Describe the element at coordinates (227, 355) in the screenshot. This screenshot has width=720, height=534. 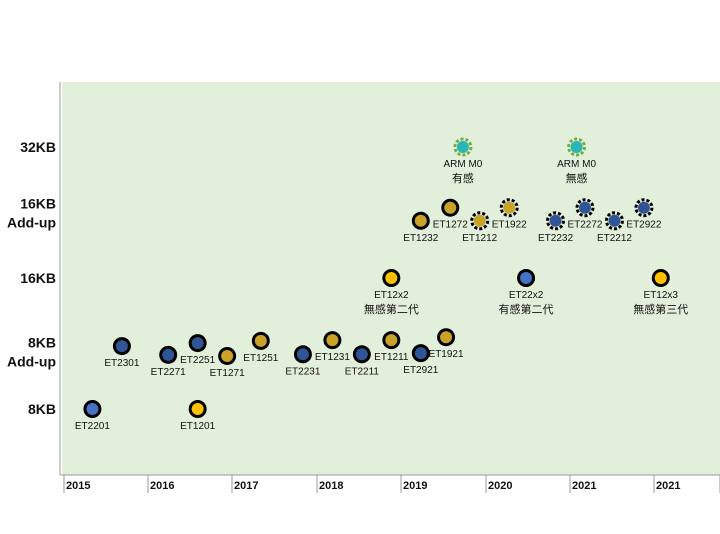
I see `data-point-et1271` at that location.